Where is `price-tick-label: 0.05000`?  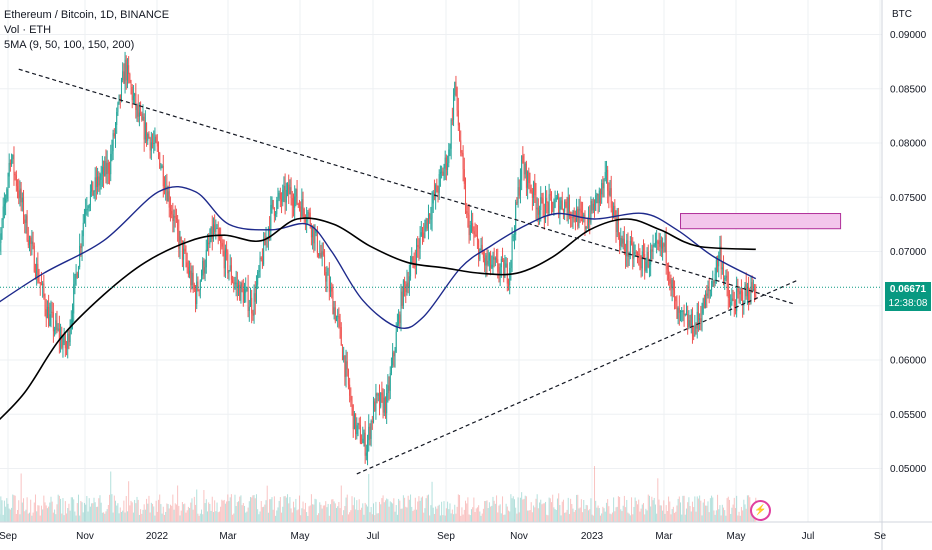
price-tick-label: 0.05000 is located at coordinates (908, 469).